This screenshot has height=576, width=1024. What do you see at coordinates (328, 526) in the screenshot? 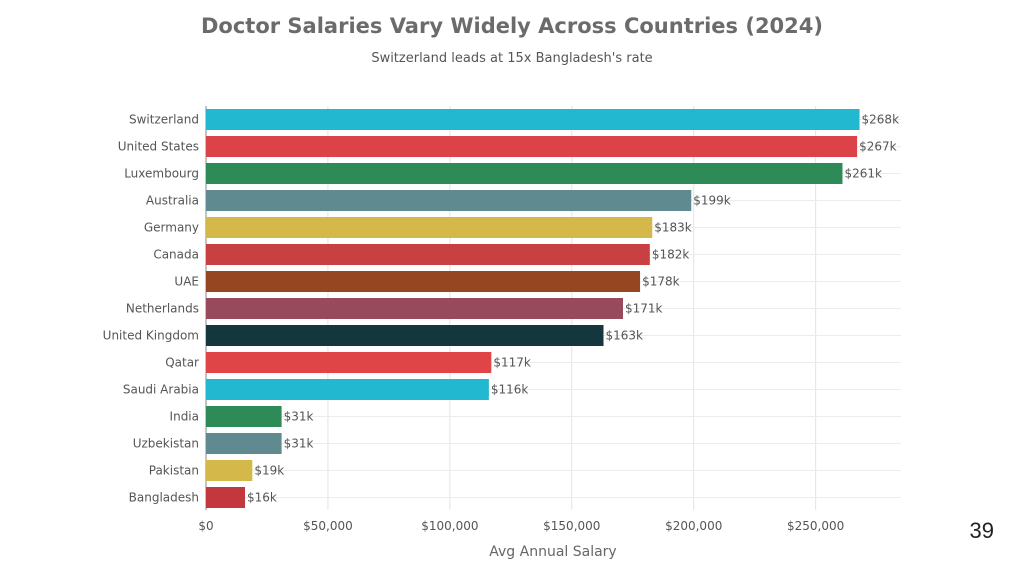
I see `x-tick-label: $50,000` at bounding box center [328, 526].